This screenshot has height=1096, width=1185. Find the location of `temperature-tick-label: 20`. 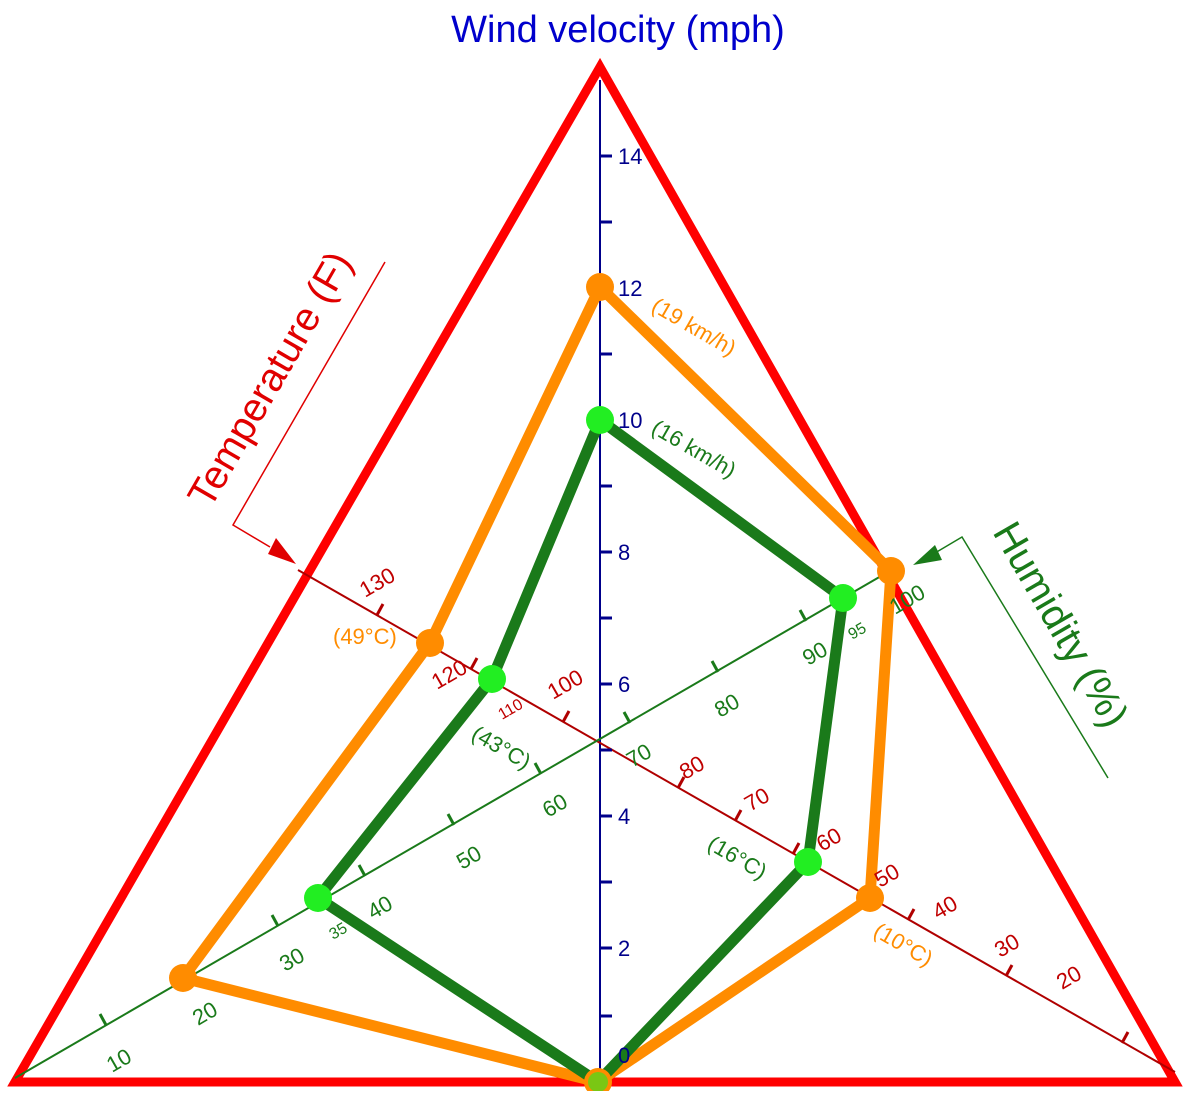

temperature-tick-label: 20 is located at coordinates (1069, 977).